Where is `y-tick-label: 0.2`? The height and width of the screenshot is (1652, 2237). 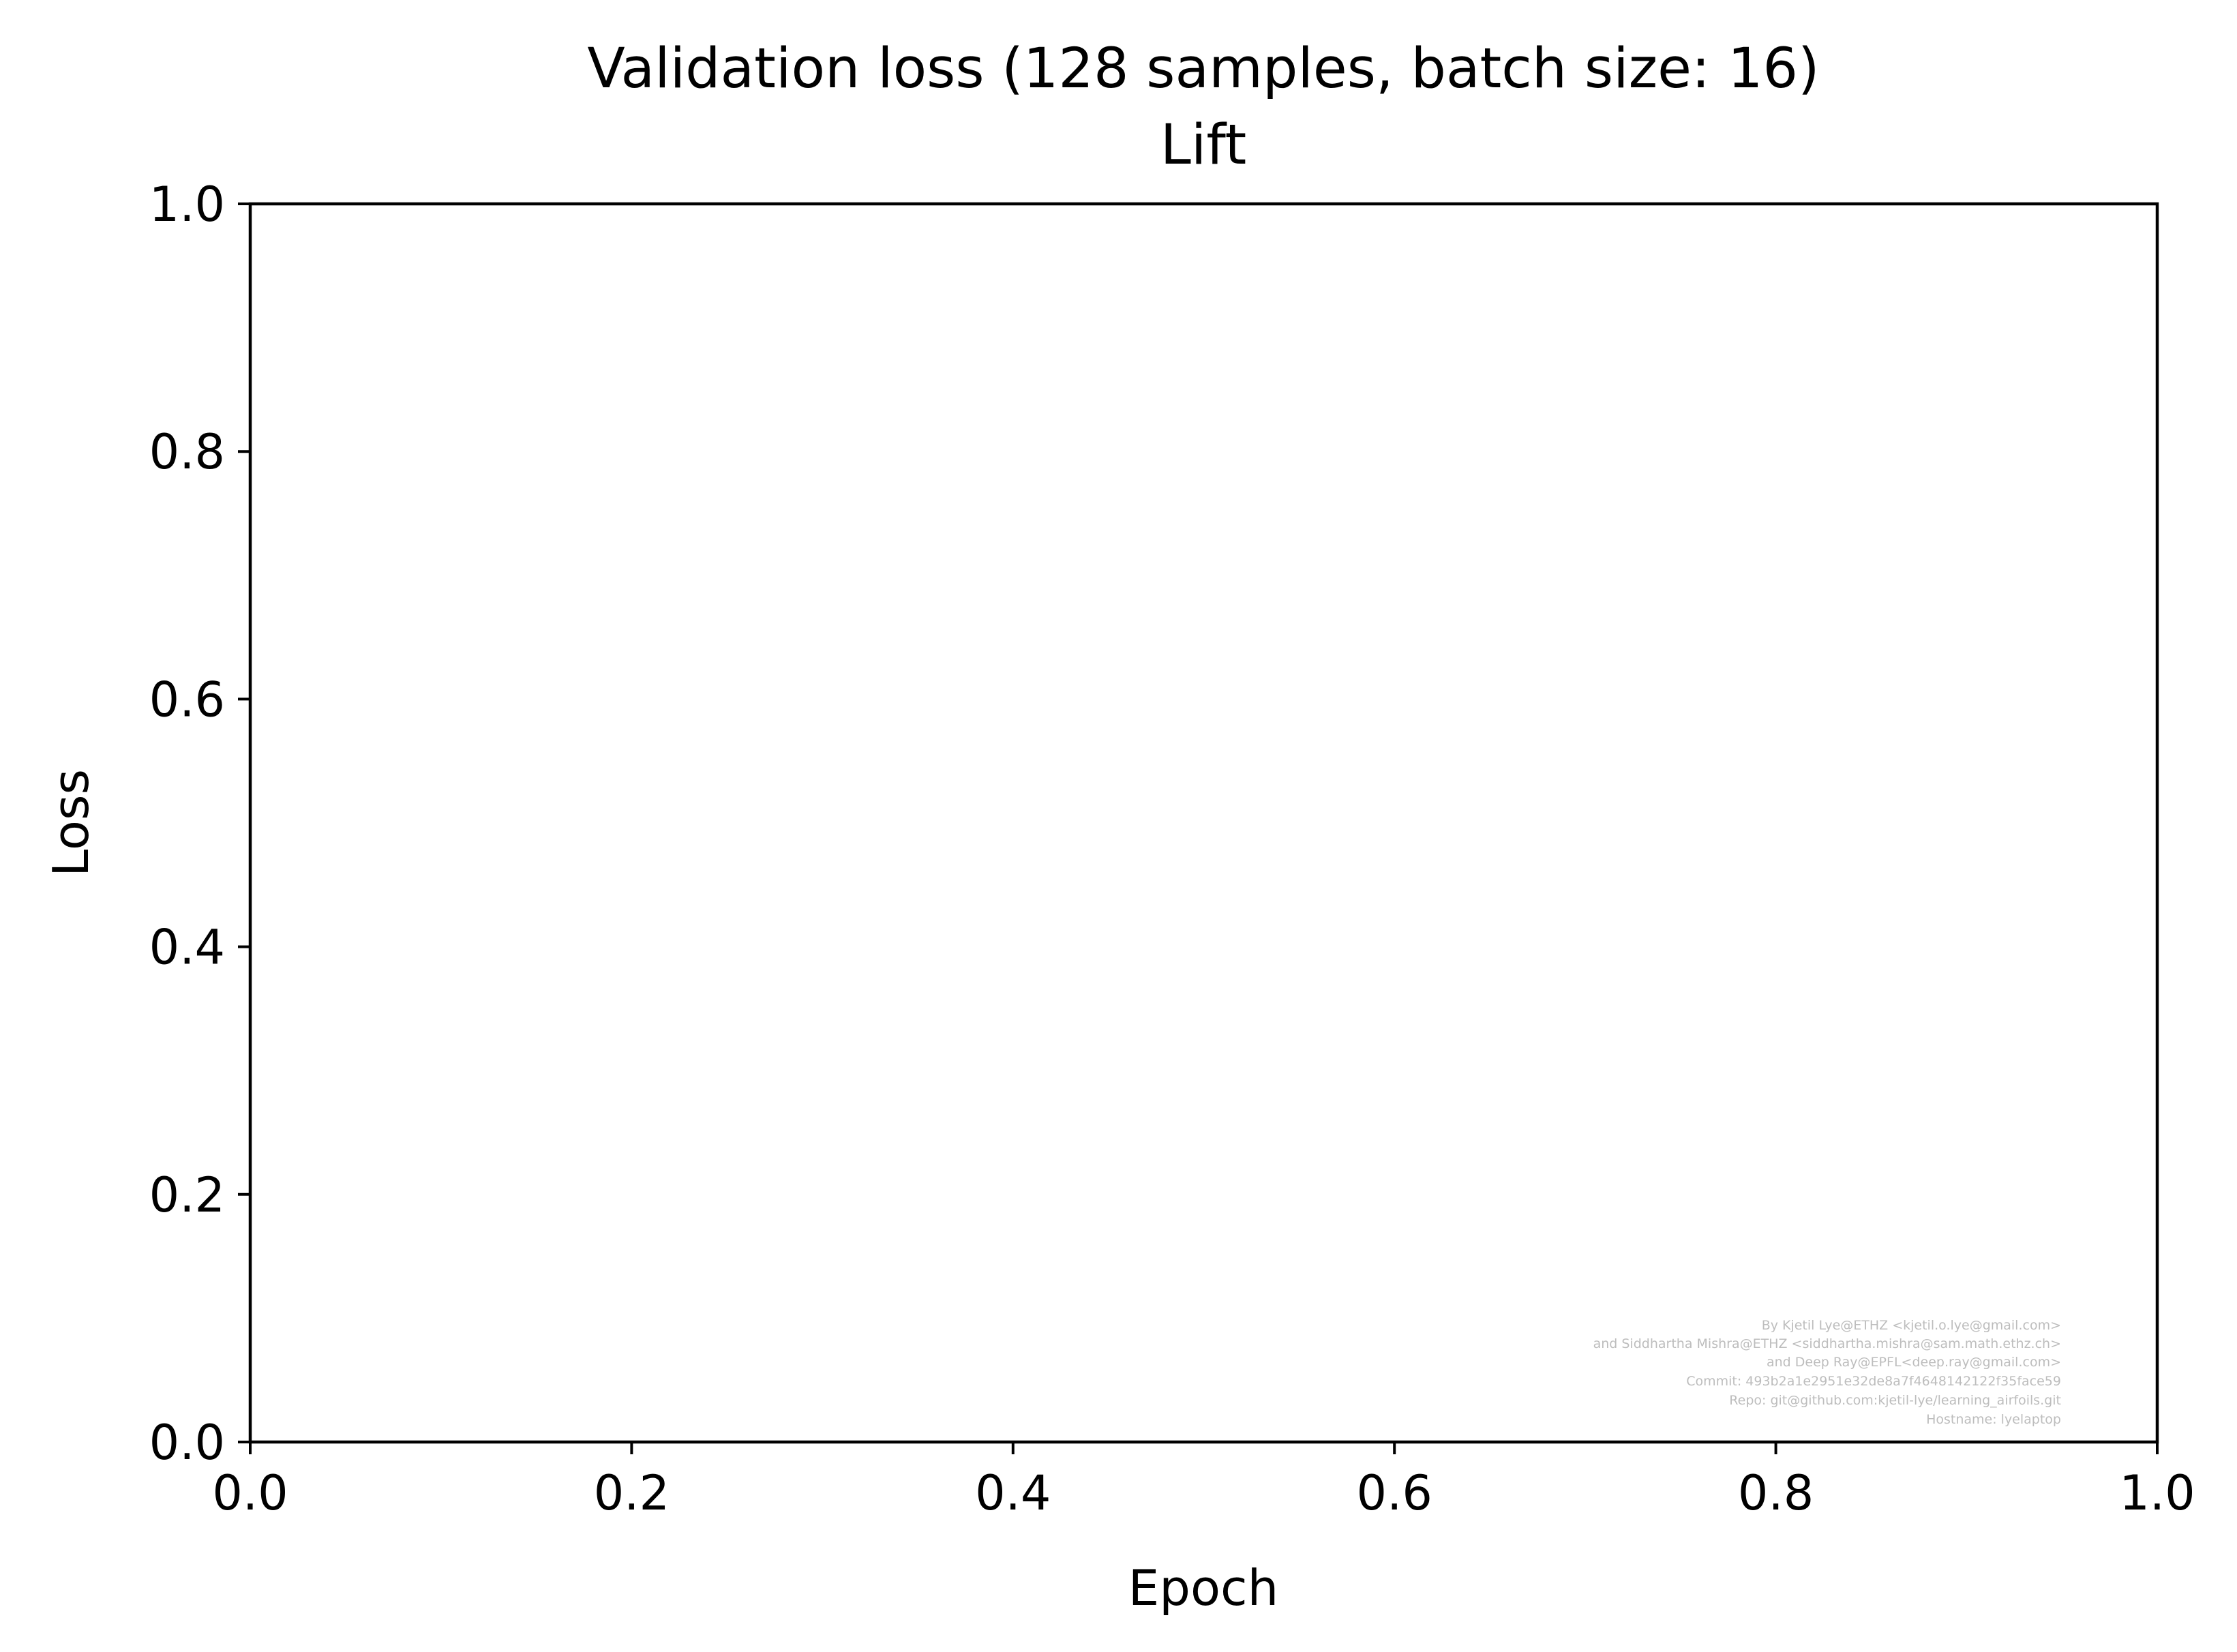 y-tick-label: 0.2 is located at coordinates (187, 1195).